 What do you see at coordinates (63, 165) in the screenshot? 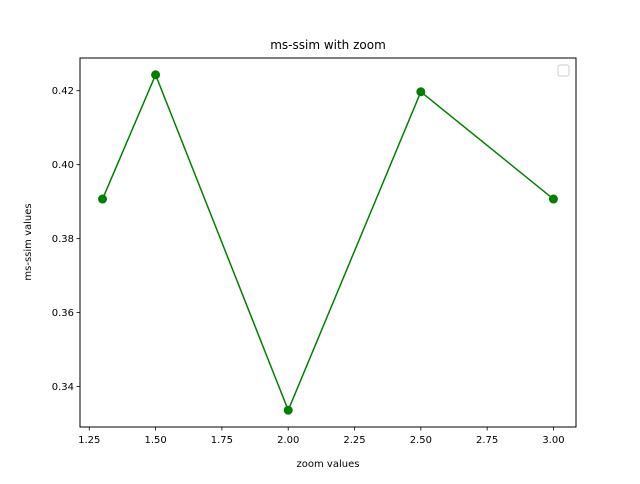
I see `y-tick-label: 0.40` at bounding box center [63, 165].